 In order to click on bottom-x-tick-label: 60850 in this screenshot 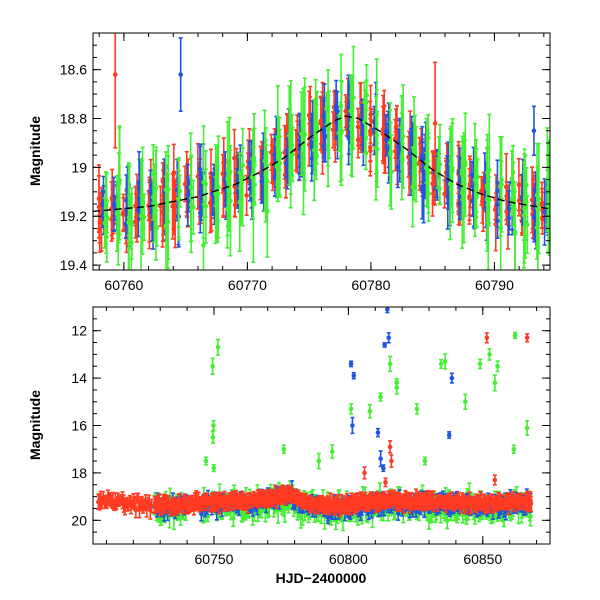, I will do `click(482, 559)`.